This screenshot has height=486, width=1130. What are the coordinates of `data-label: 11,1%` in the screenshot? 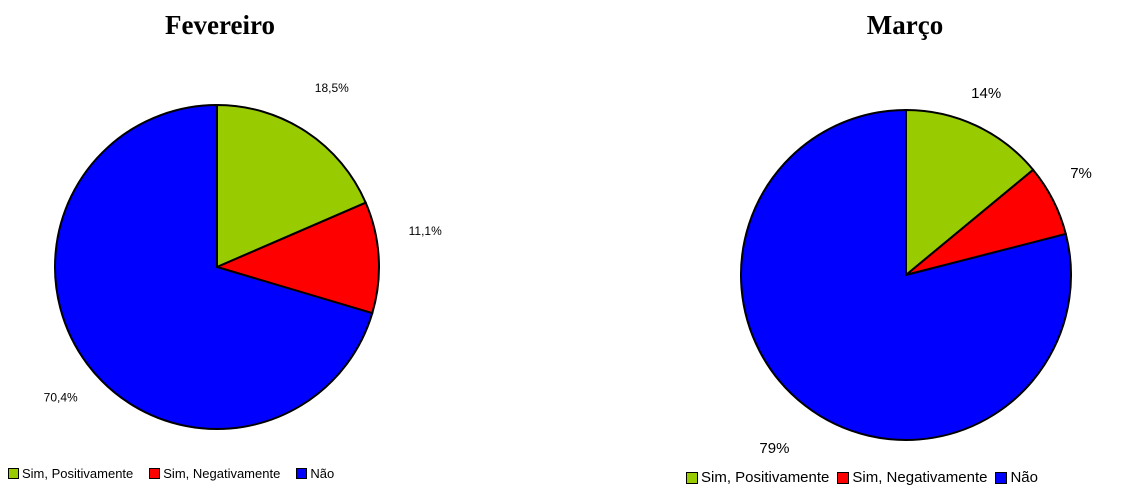 It's located at (425, 231).